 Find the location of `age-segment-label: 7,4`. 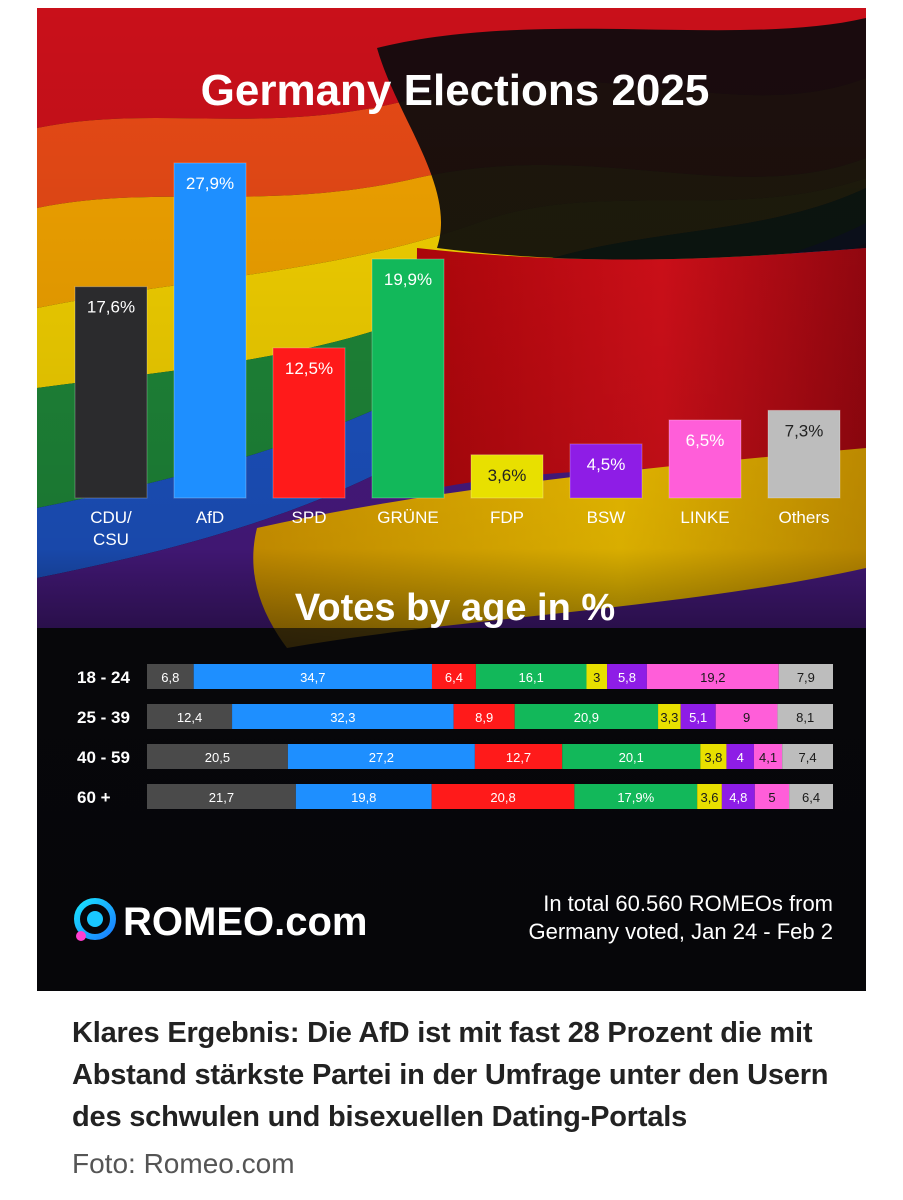

age-segment-label: 7,4 is located at coordinates (808, 757).